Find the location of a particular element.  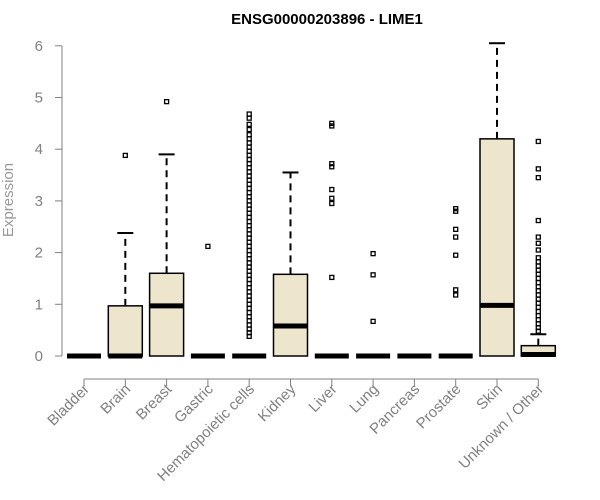

x-tick-label: Breast is located at coordinates (154, 401).